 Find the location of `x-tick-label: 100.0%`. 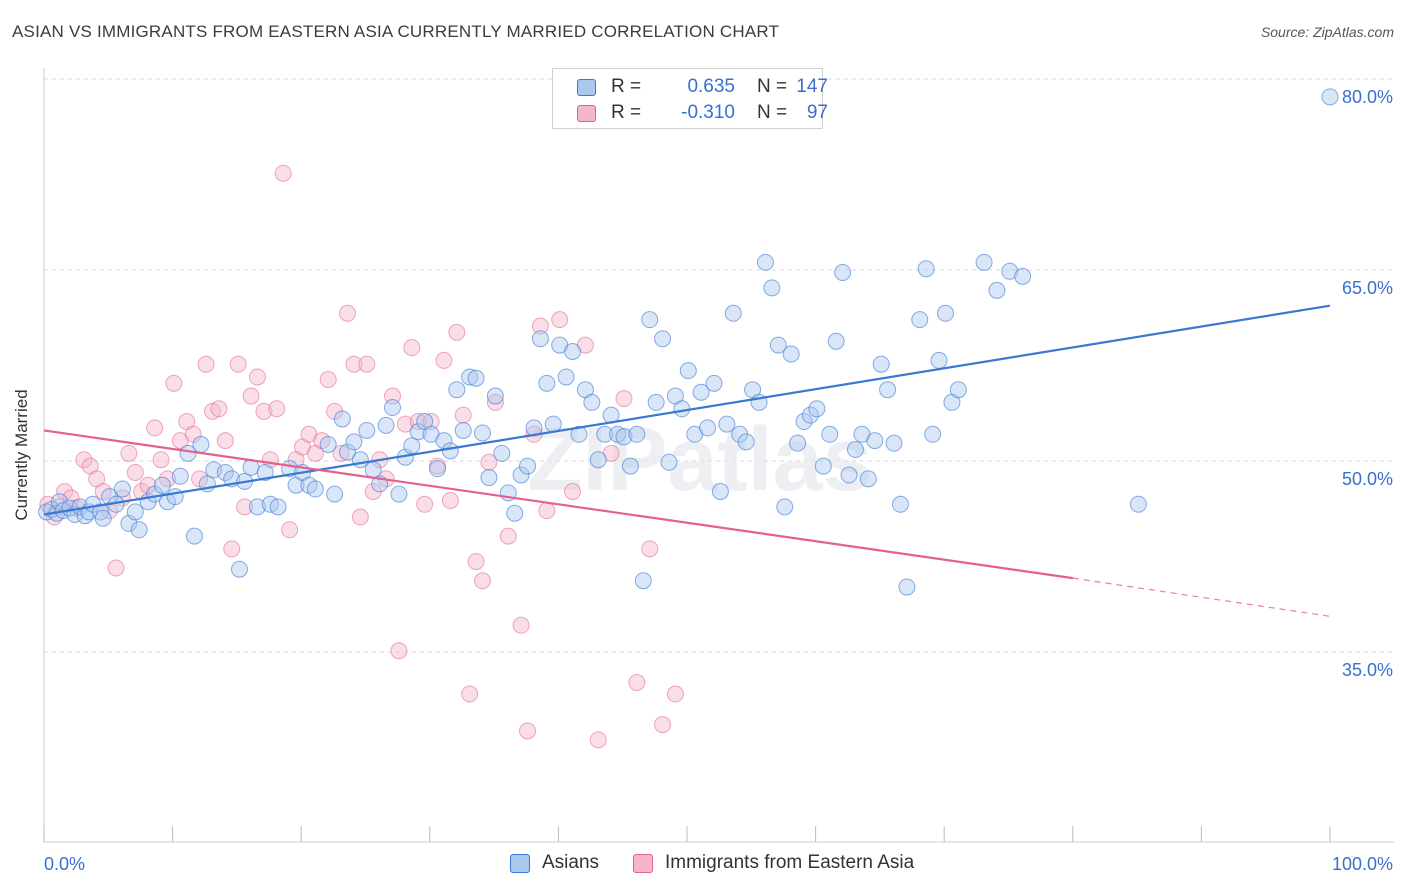

x-tick-label: 100.0% is located at coordinates (1362, 864).